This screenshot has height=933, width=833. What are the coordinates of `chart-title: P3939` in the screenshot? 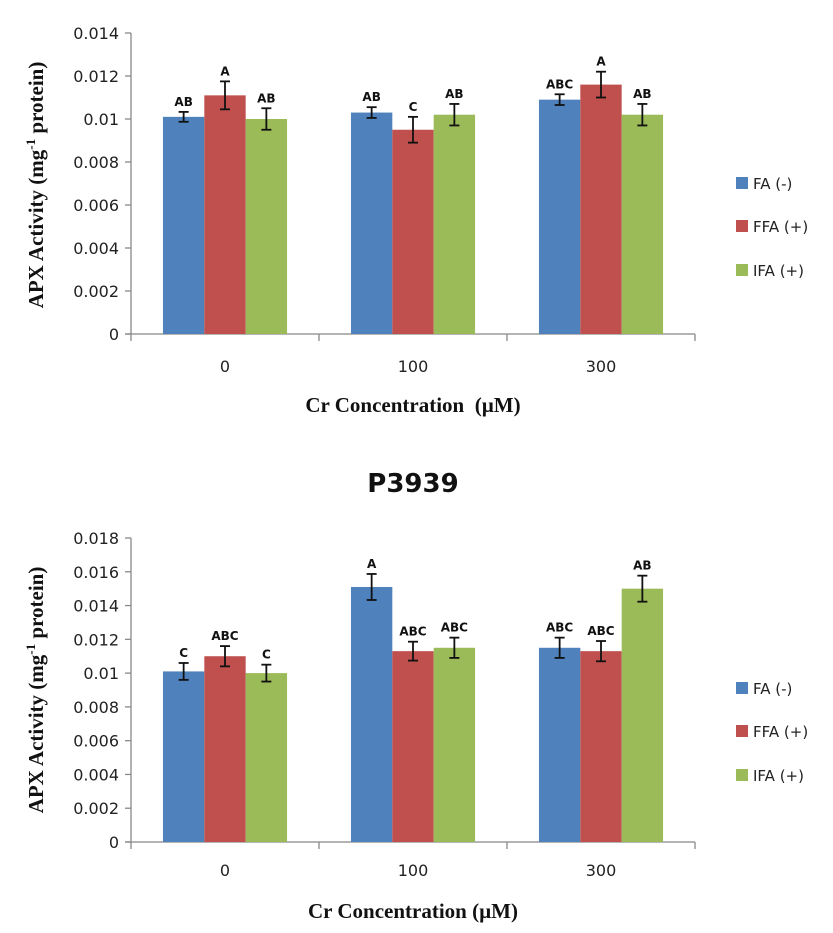 It's located at (412, 484).